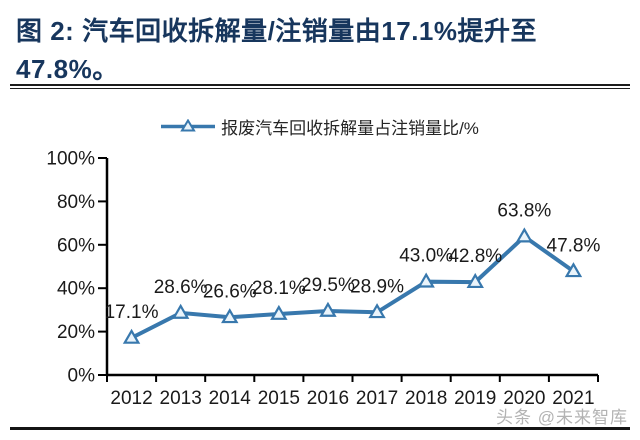 The height and width of the screenshot is (440, 640). What do you see at coordinates (181, 398) in the screenshot?
I see `x-tick-label: 2013` at bounding box center [181, 398].